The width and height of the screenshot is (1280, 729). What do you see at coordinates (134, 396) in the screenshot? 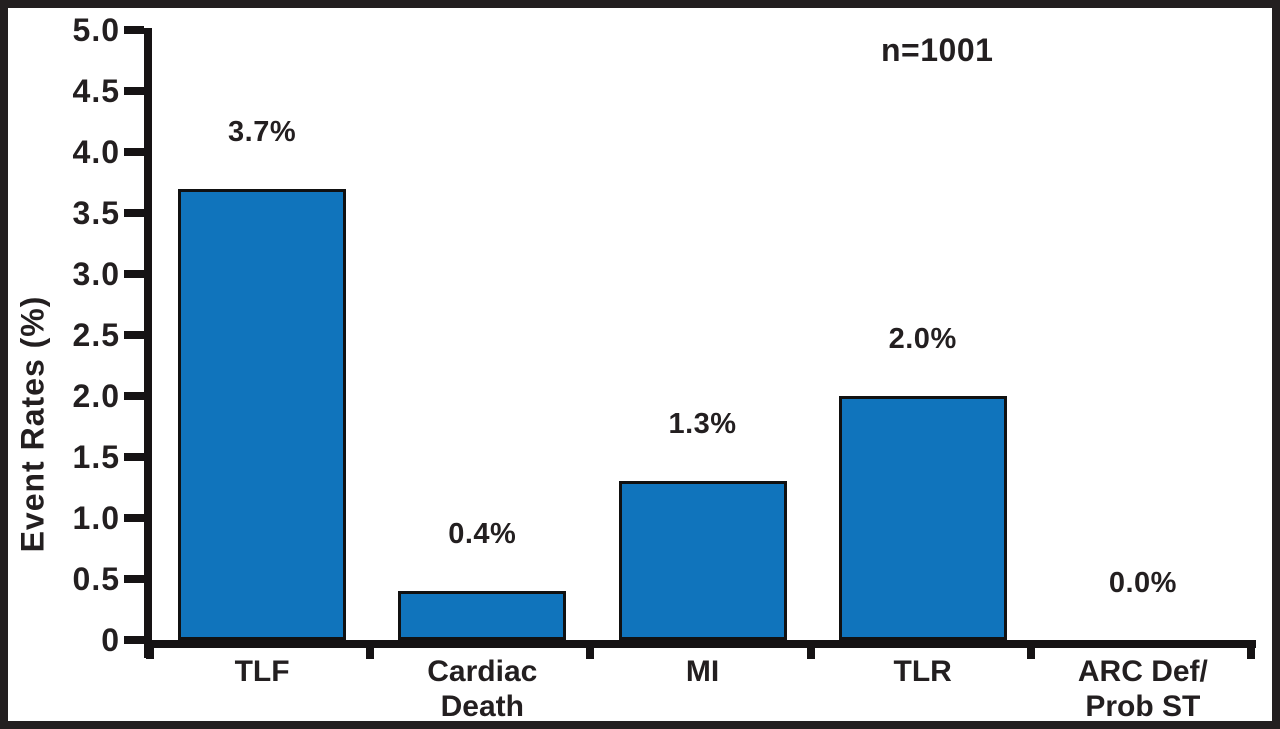
I see `y-tick-2.0` at bounding box center [134, 396].